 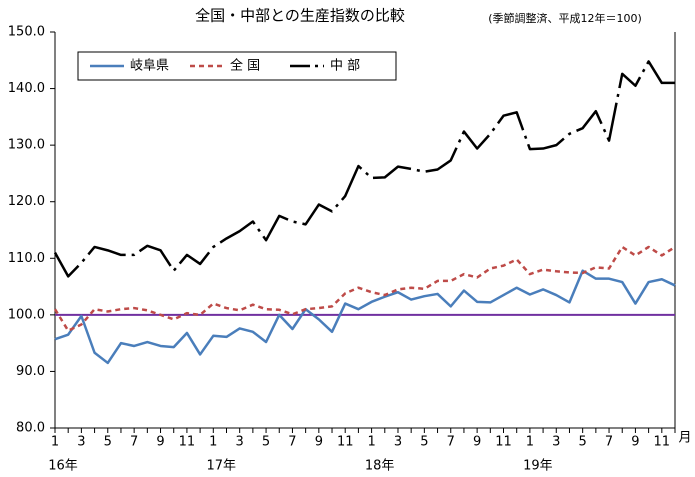 I want to click on y-tick-label: 150.0, so click(x=26, y=32).